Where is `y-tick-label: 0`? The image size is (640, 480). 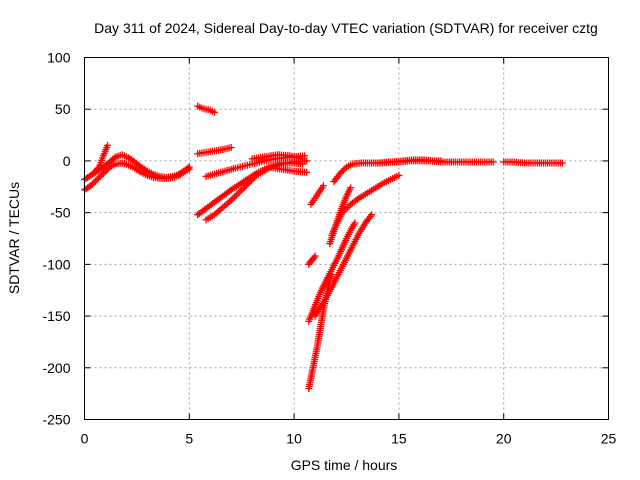 y-tick-label: 0 is located at coordinates (67, 161).